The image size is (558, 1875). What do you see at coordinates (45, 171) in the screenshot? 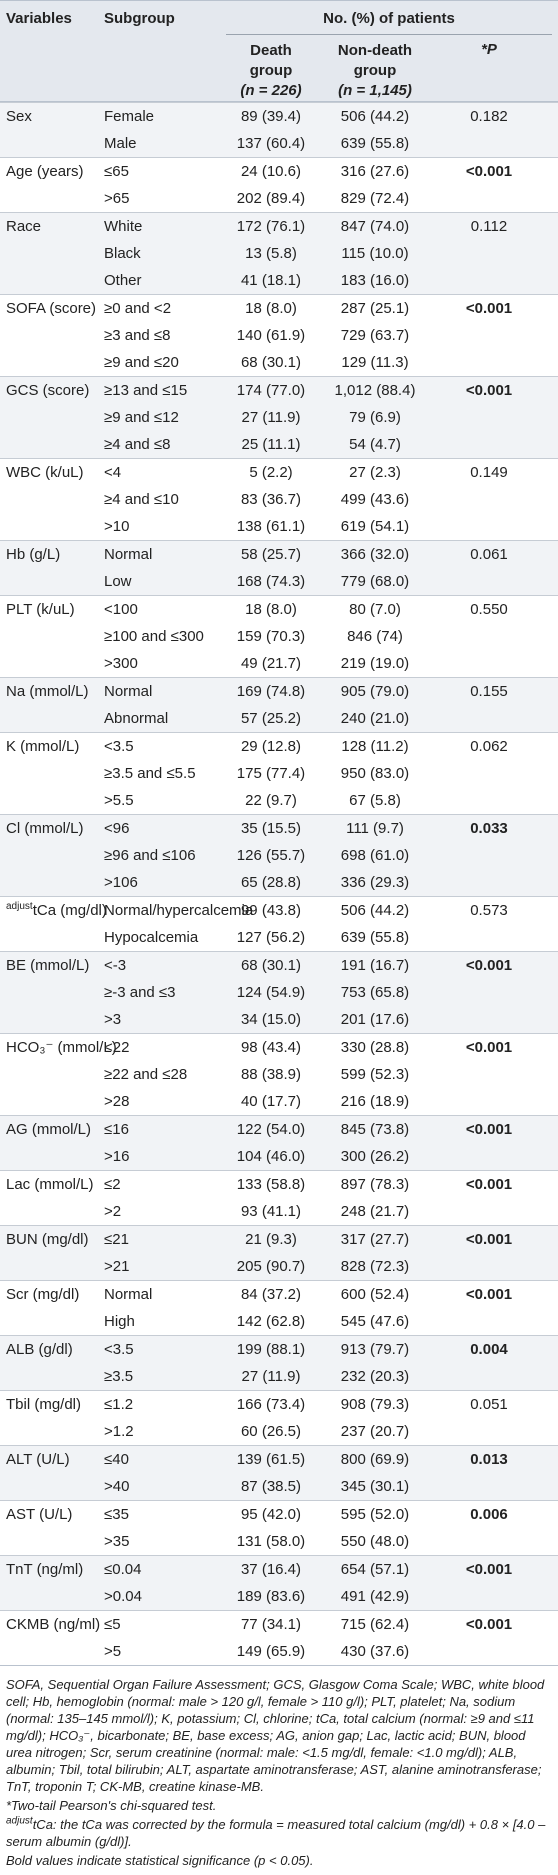
I see `variable-label: Age (years)` at bounding box center [45, 171].